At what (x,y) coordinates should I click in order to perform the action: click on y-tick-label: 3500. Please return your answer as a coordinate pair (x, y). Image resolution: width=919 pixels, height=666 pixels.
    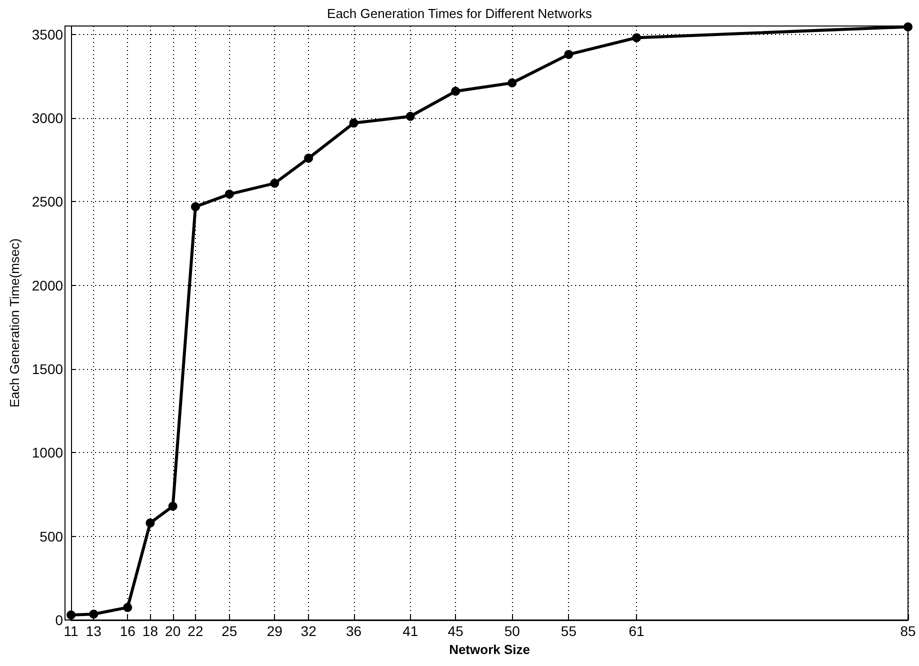
    Looking at the image, I should click on (48, 34).